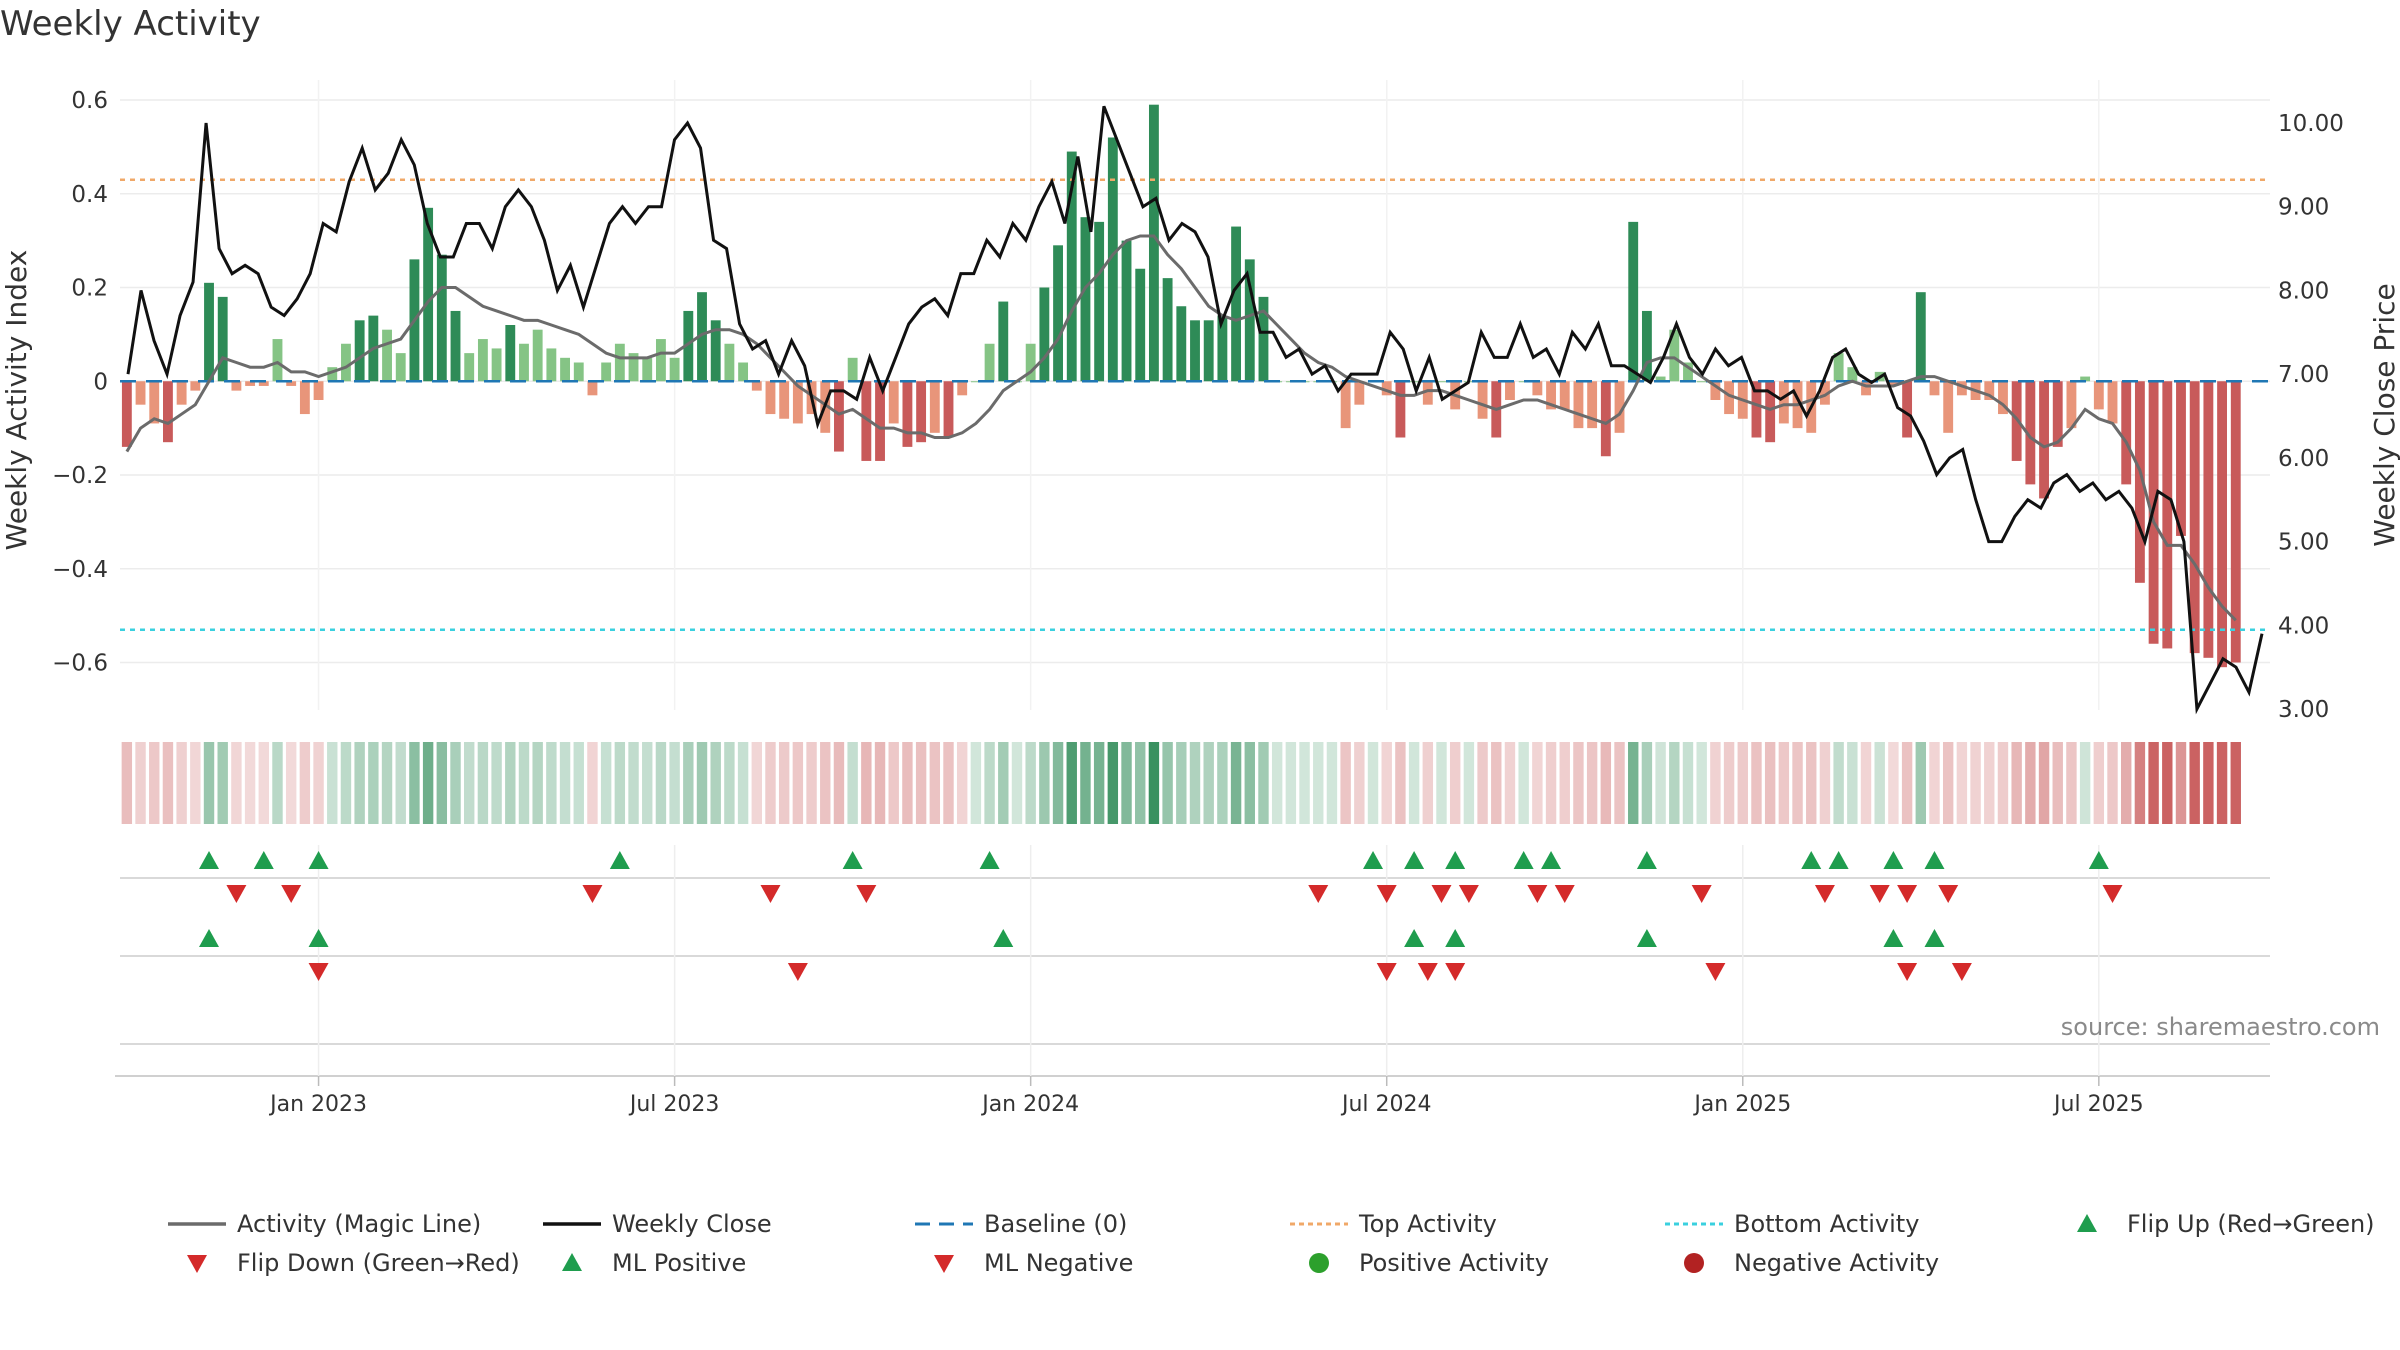 This screenshot has width=2400, height=1350. What do you see at coordinates (2303, 375) in the screenshot?
I see `y-tick-label-right: 7.00` at bounding box center [2303, 375].